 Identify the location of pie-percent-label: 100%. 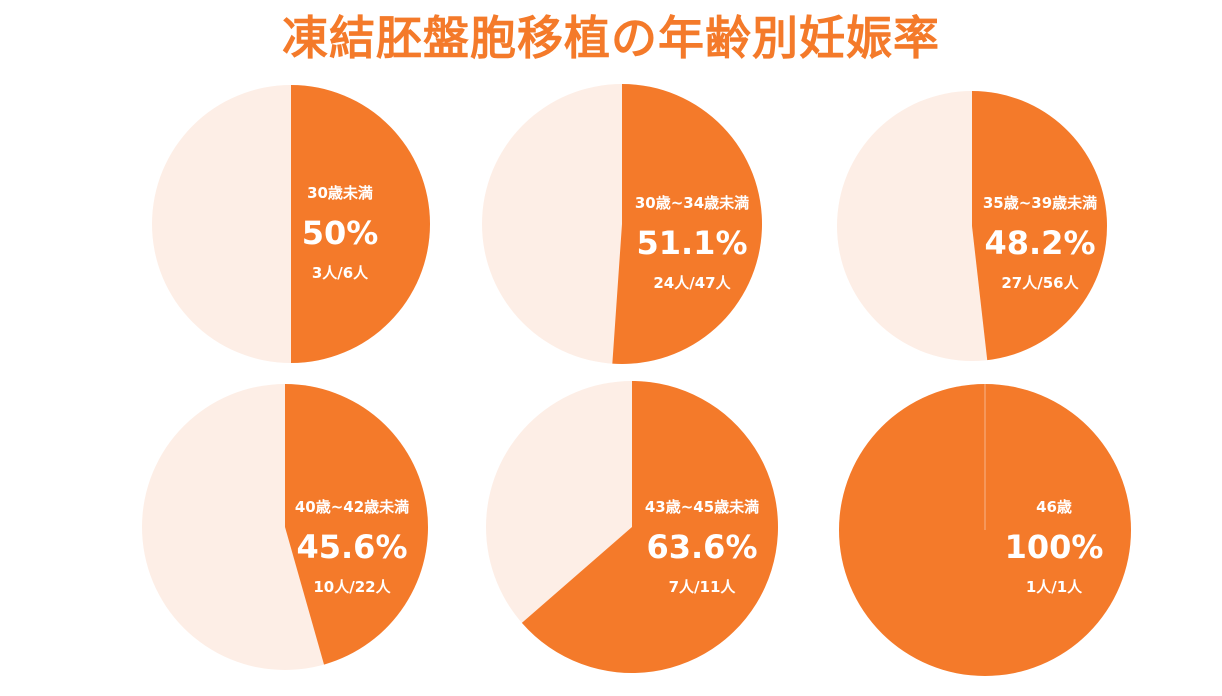
(1054, 547).